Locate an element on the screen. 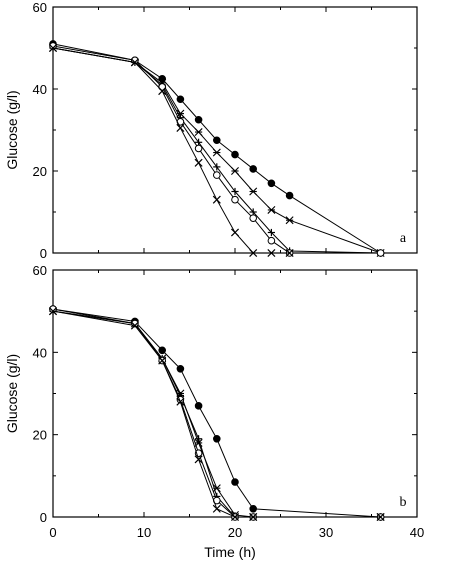 This screenshot has width=456, height=574. x-tick-label: 30 is located at coordinates (326, 532).